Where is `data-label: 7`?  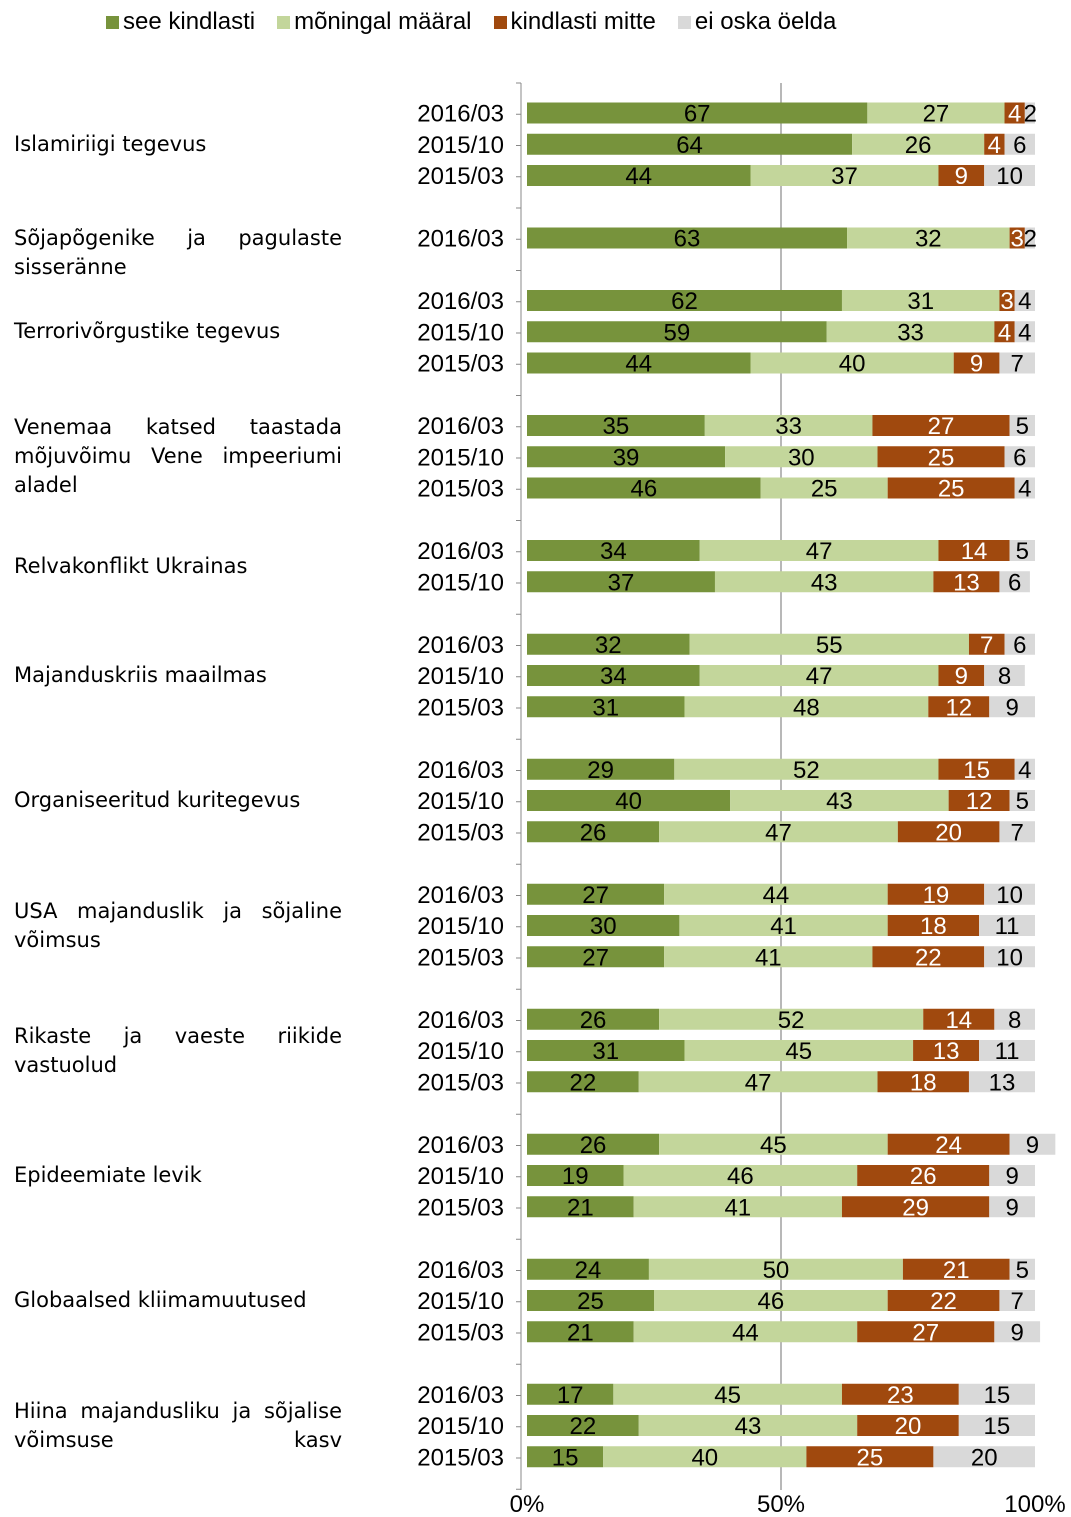
data-label: 7 is located at coordinates (1017, 832).